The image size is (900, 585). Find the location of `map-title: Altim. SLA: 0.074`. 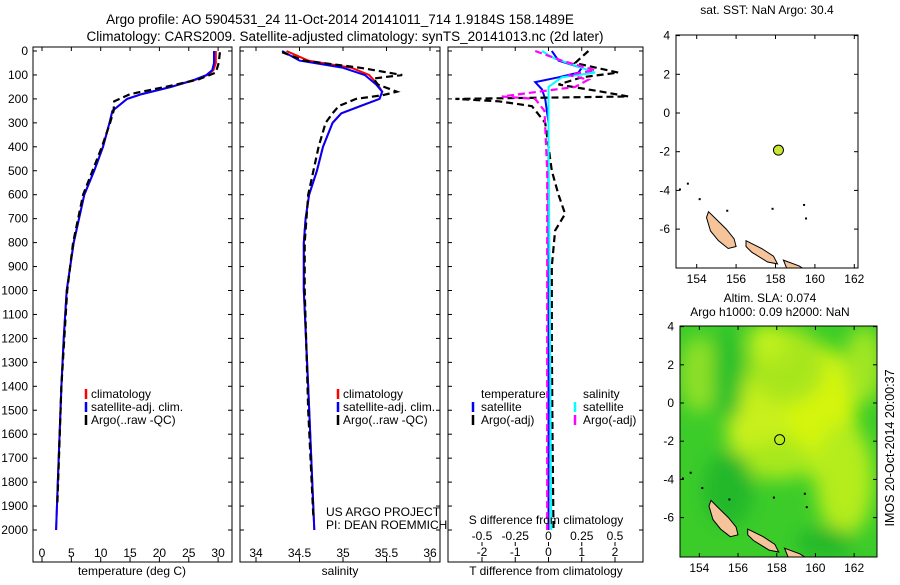

map-title: Altim. SLA: 0.074 is located at coordinates (770, 298).